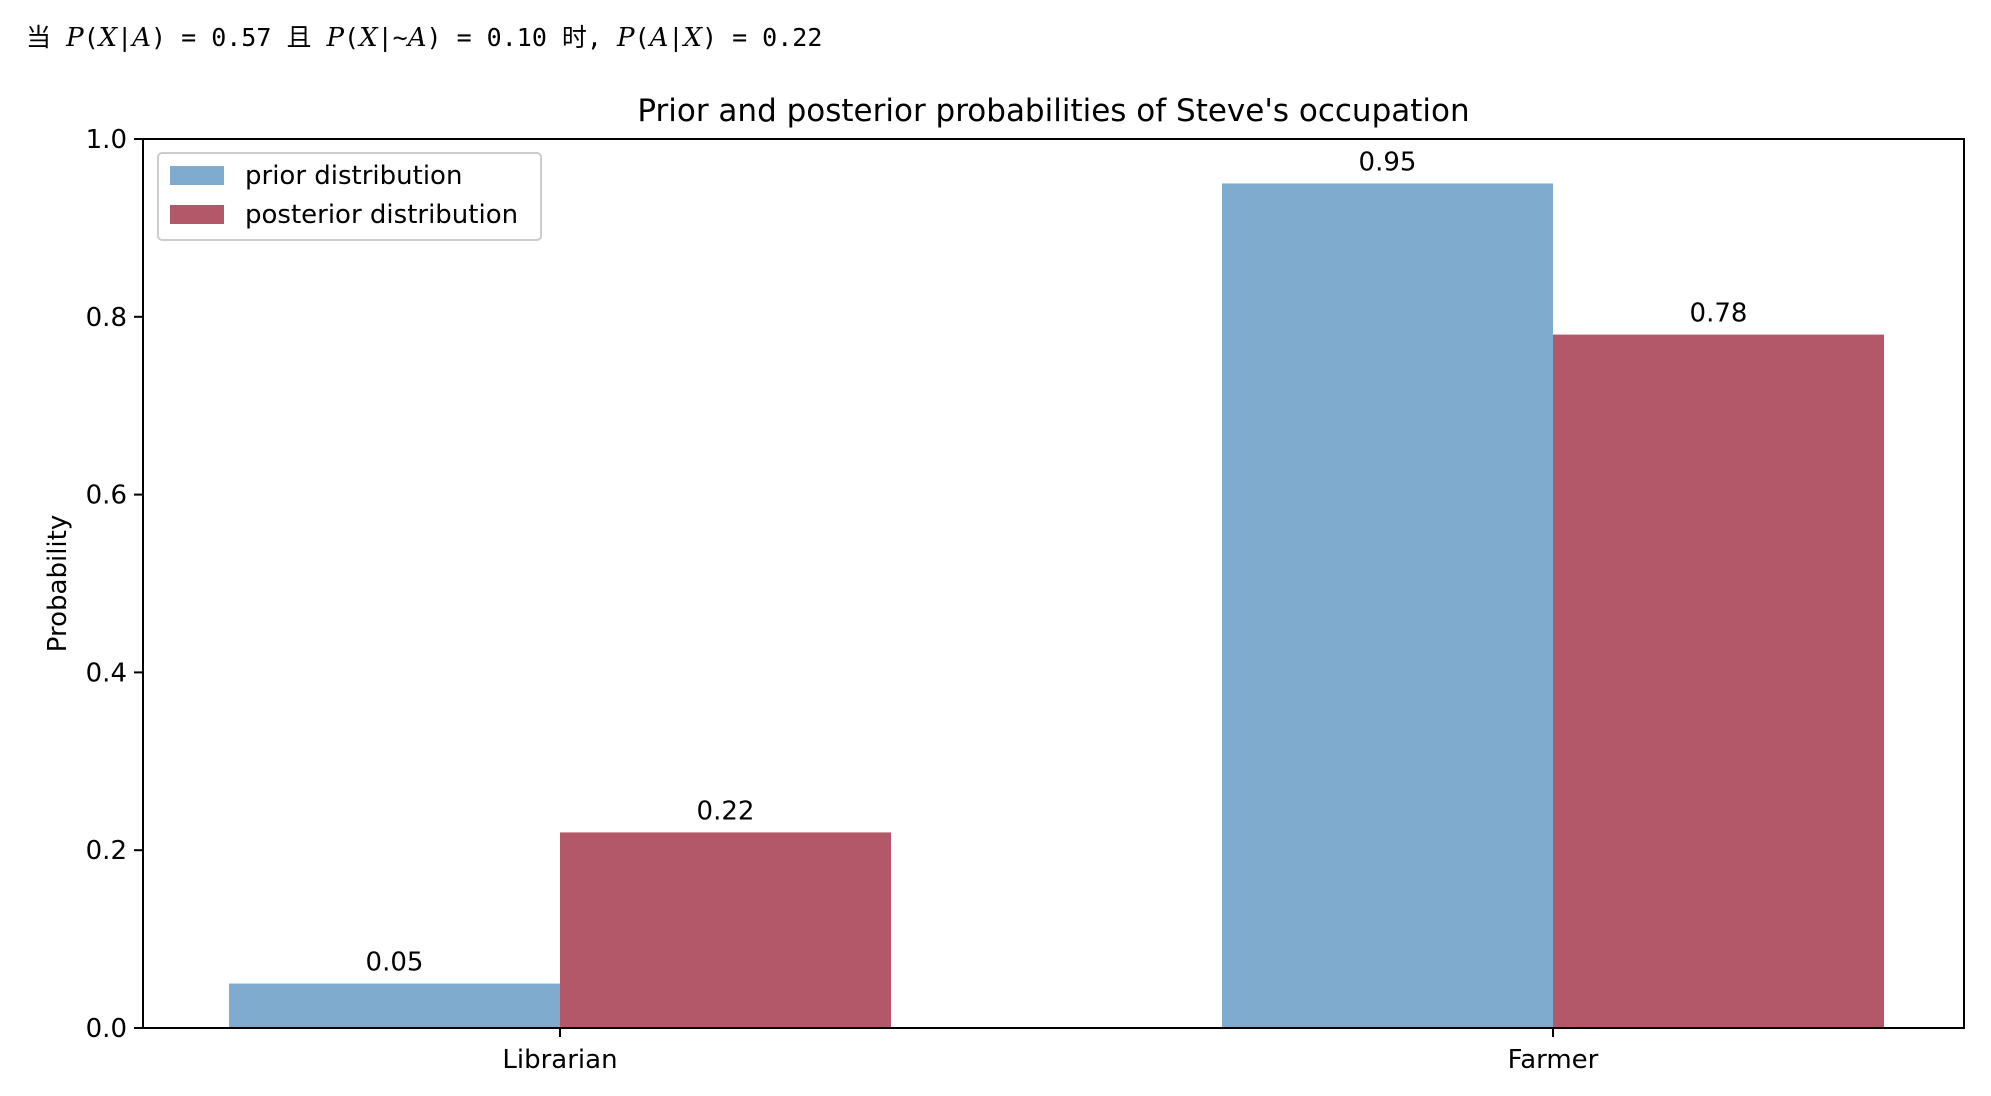 This screenshot has width=1991, height=1096. What do you see at coordinates (522, 37) in the screenshot?
I see `caption-part: ) = 0.10 时,` at bounding box center [522, 37].